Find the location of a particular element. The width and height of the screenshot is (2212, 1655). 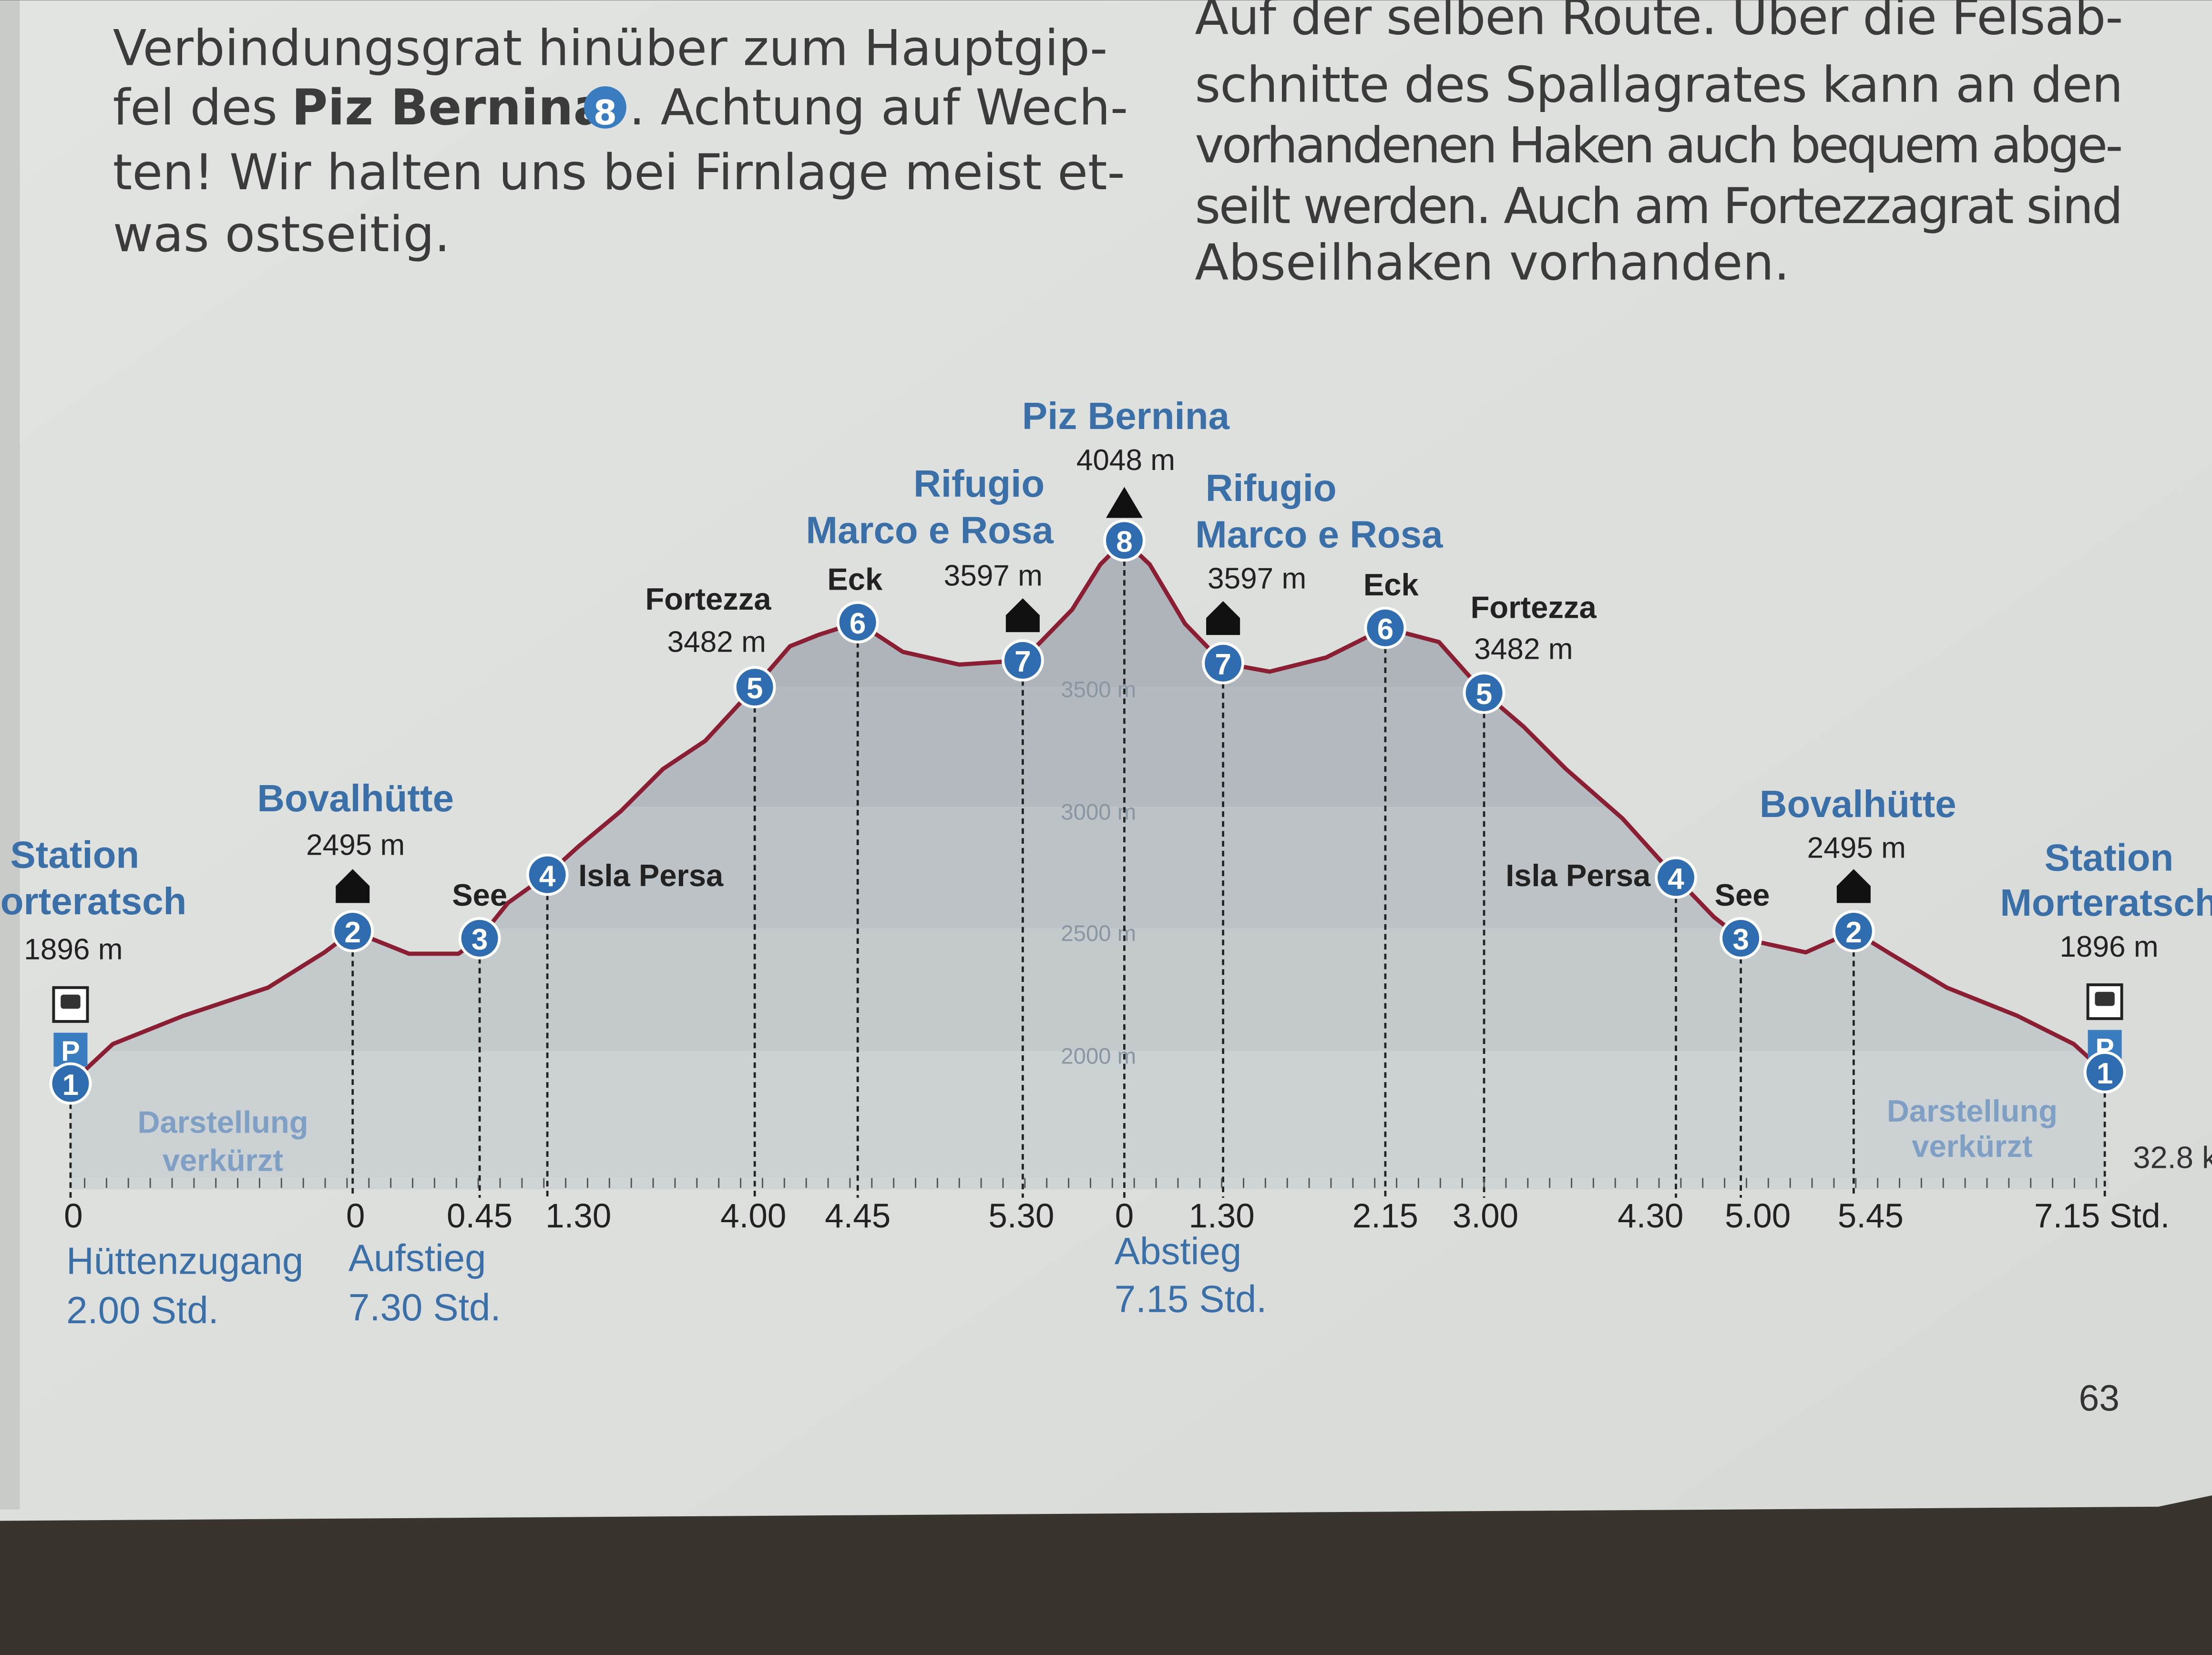

elevation-label: 2500 m is located at coordinates (1098, 933).